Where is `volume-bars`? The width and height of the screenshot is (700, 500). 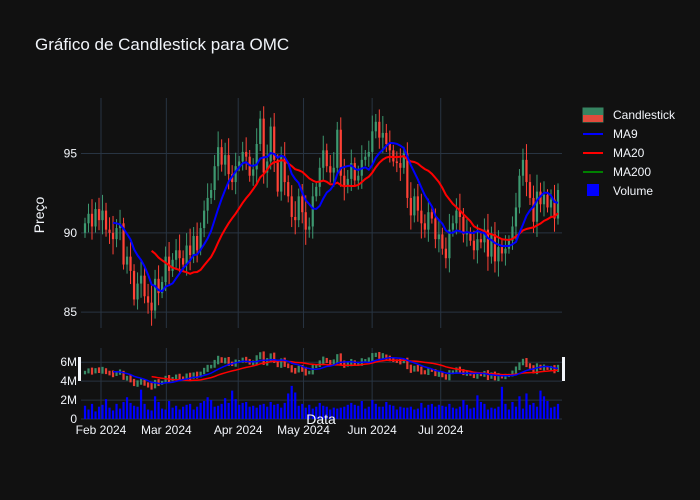
volume-bars is located at coordinates (321, 402).